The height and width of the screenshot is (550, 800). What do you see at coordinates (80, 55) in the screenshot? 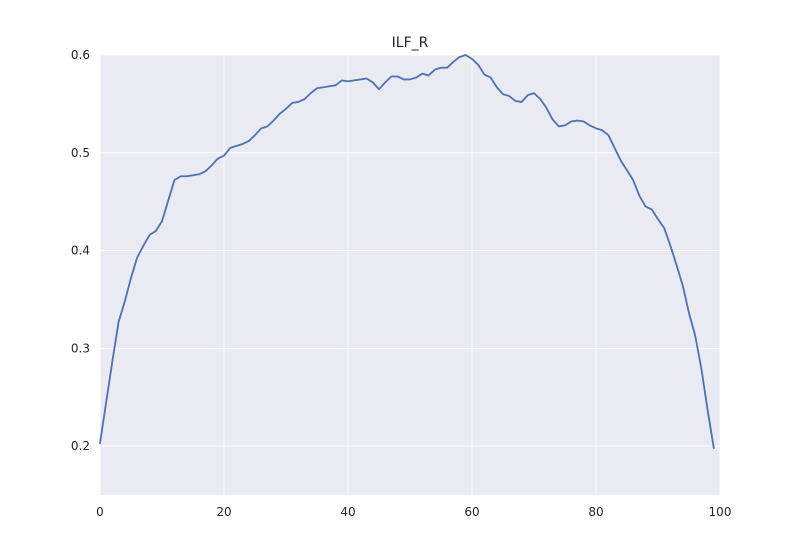
I see `y-tick-label: 0.6` at bounding box center [80, 55].